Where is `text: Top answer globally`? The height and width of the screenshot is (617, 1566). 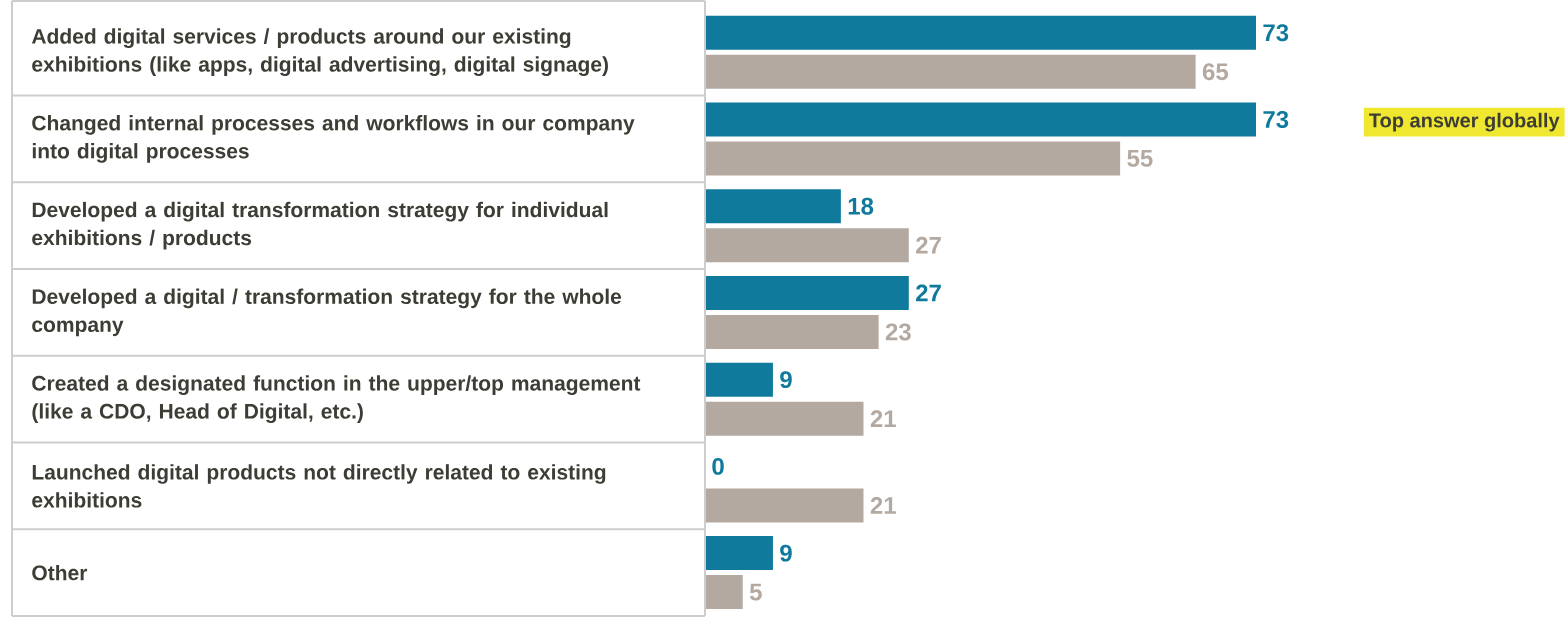
text: Top answer globally is located at coordinates (1464, 122).